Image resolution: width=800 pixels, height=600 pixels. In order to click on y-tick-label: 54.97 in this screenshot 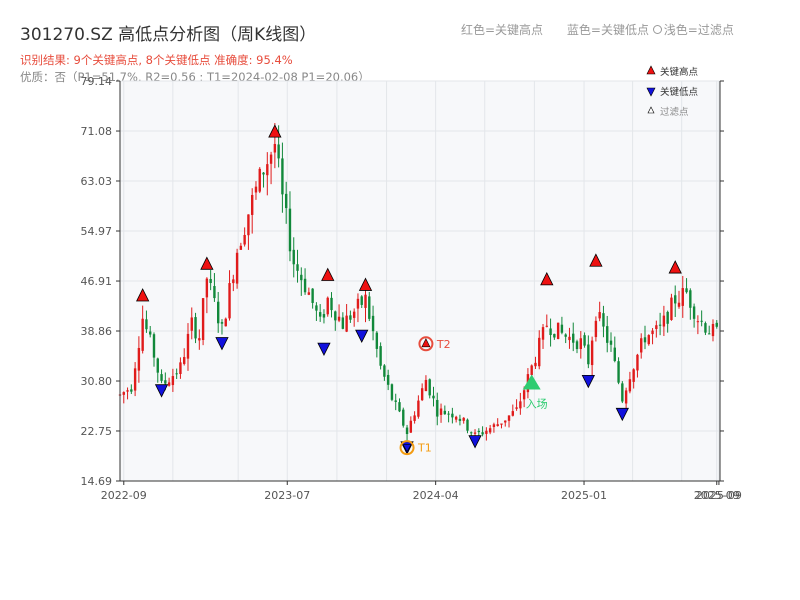, I will do `click(97, 231)`.